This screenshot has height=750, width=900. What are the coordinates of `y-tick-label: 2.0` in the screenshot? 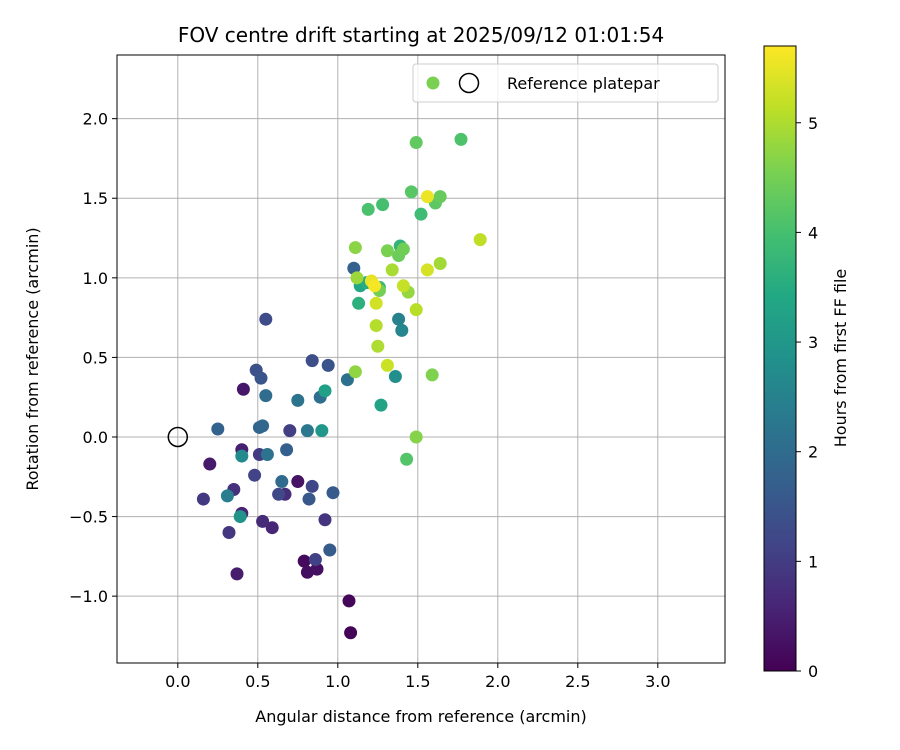 It's located at (95, 119).